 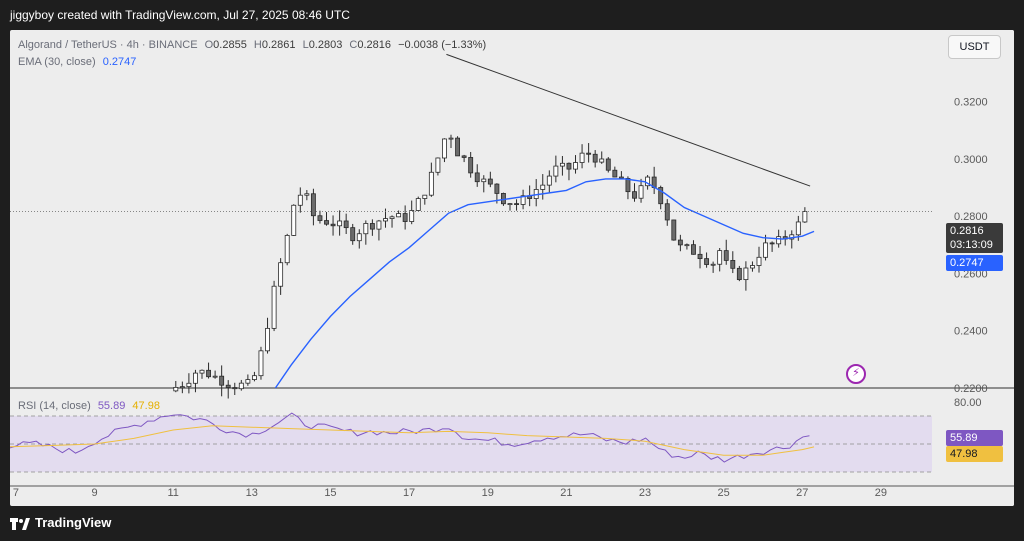 I want to click on rsi-legend: RSI (14, close) 55.89 47.98, so click(x=89, y=406).